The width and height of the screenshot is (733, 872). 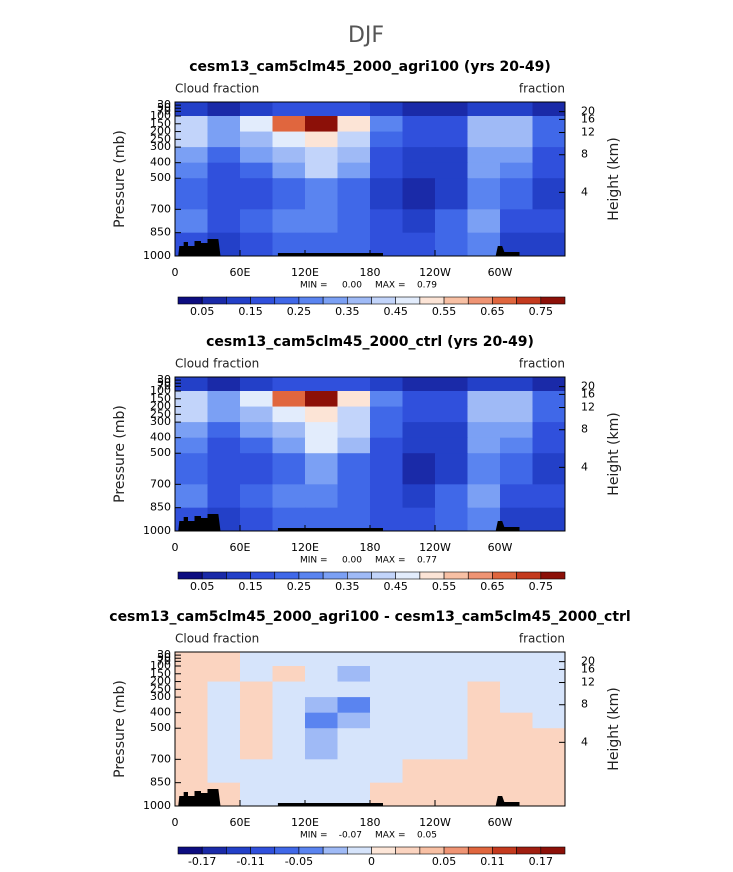 I want to click on colorbar-label: 0.75, so click(x=541, y=311).